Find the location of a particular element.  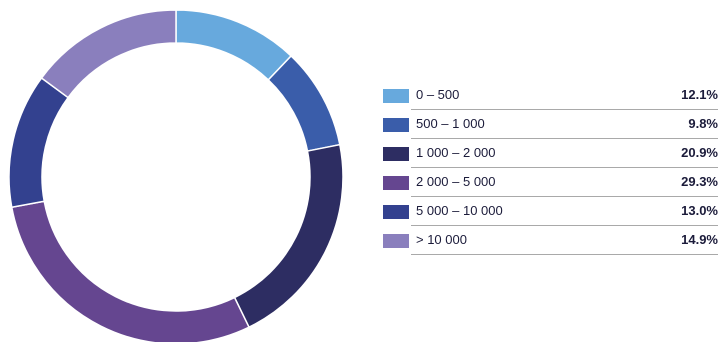

legend-value: 9.8% is located at coordinates (703, 123).